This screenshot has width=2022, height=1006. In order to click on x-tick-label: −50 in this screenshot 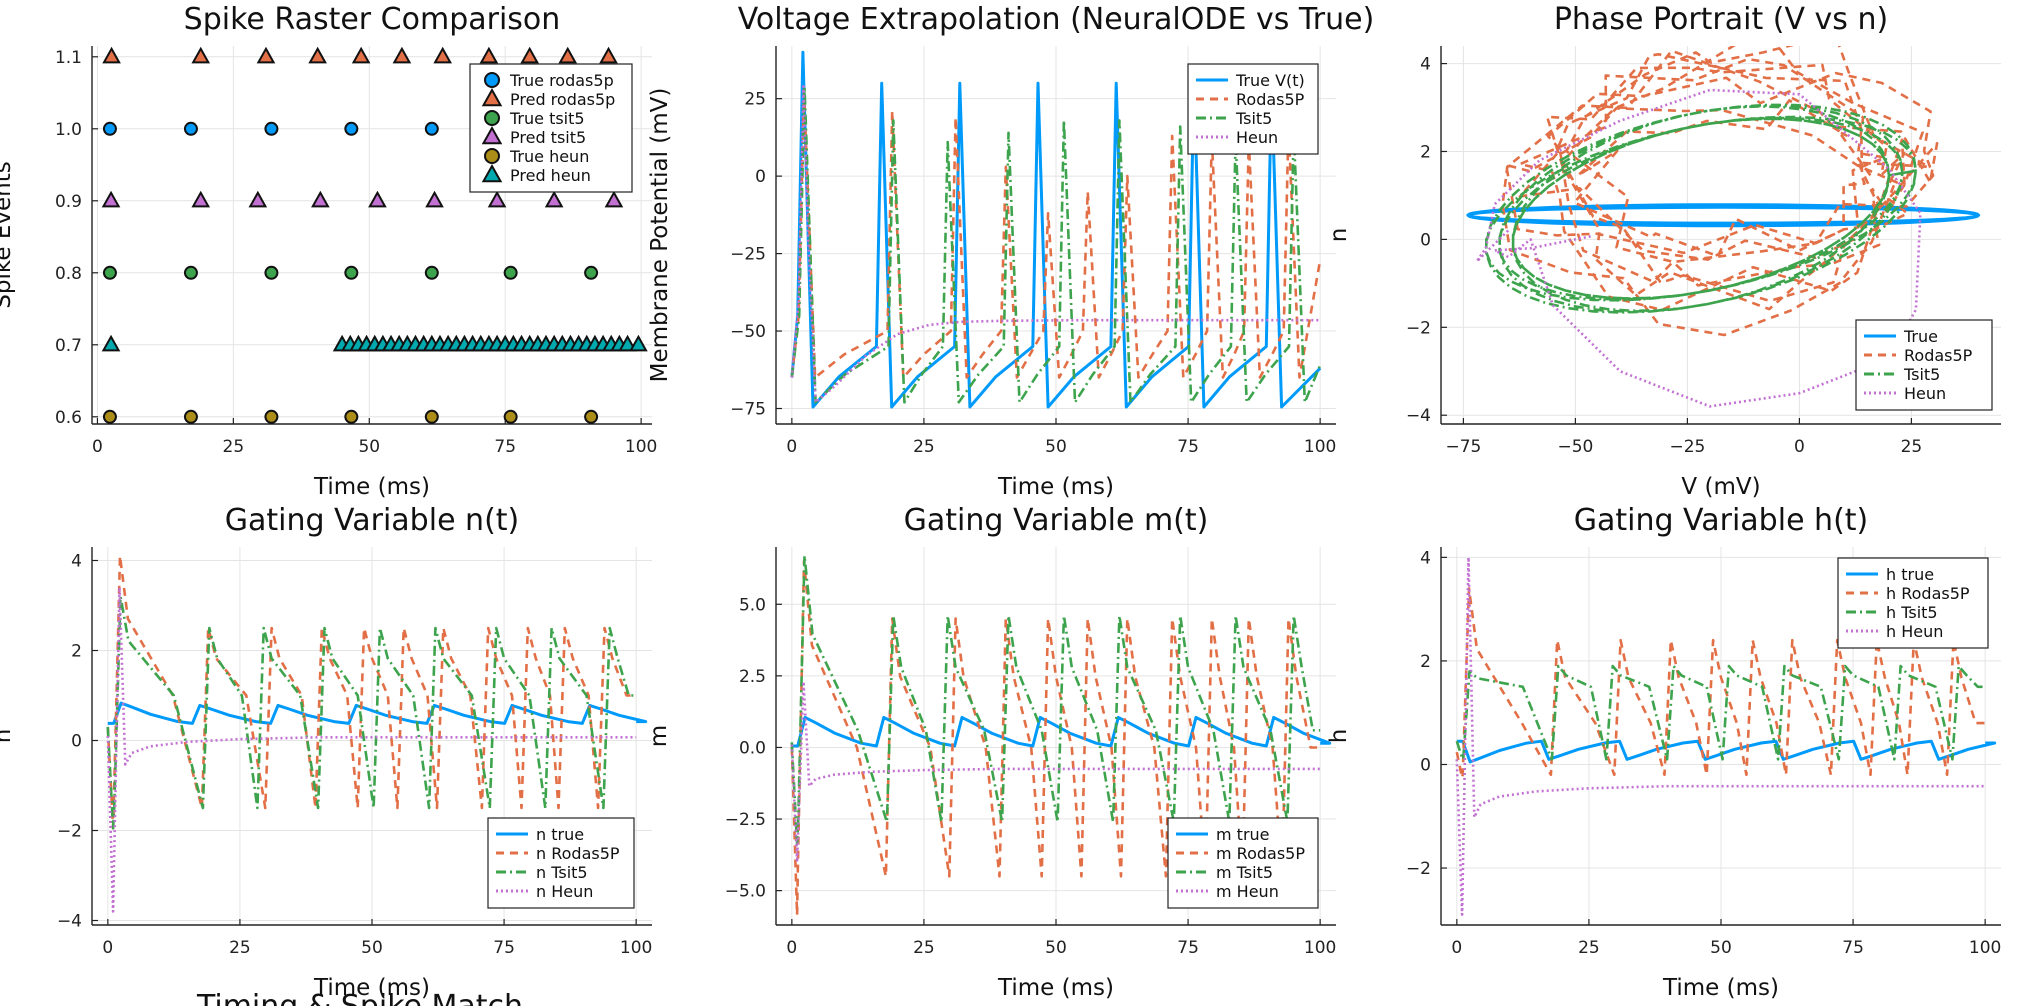, I will do `click(1575, 447)`.